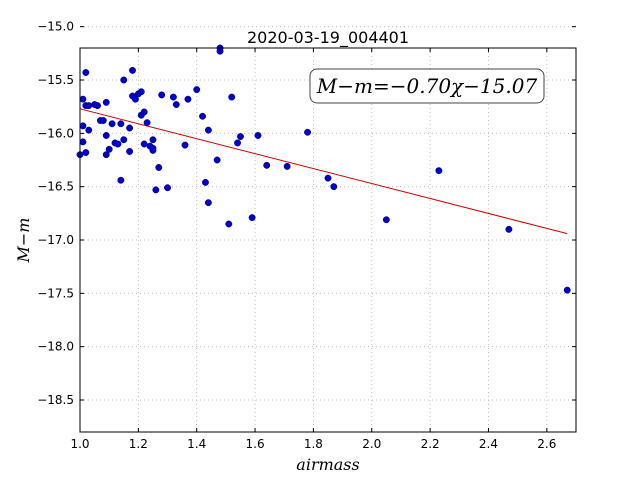 The image size is (640, 480). What do you see at coordinates (138, 444) in the screenshot?
I see `x-tick-label: 1.2` at bounding box center [138, 444].